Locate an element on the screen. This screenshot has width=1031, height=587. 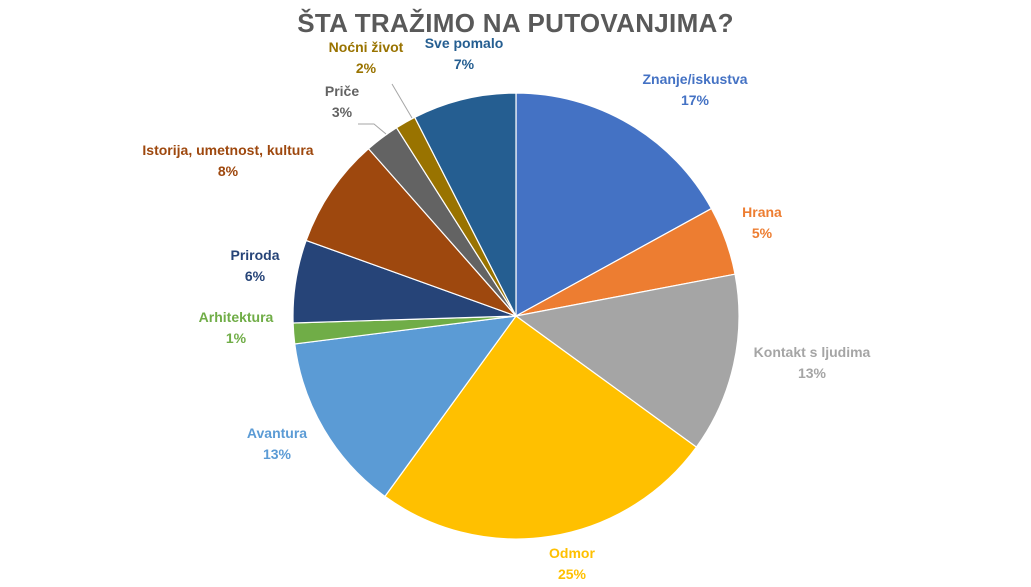
slice-label-name: Kontakt s ljudima is located at coordinates (812, 352).